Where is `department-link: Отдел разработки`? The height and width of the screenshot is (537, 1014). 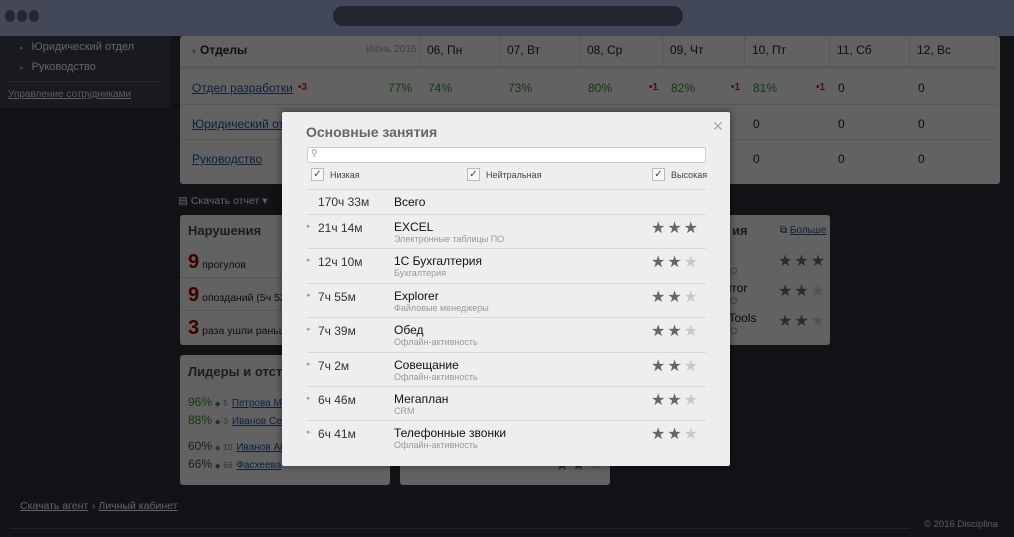
department-link: Отдел разработки is located at coordinates (242, 88).